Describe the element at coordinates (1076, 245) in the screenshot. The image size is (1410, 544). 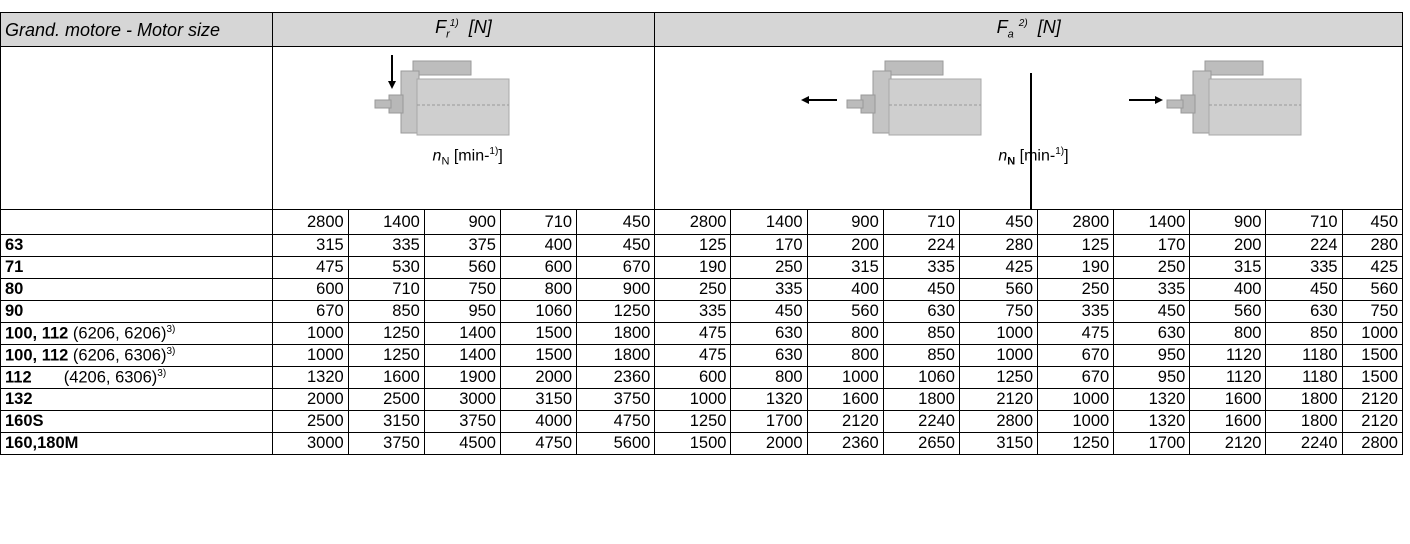
I see `load-value-cell: 125` at that location.